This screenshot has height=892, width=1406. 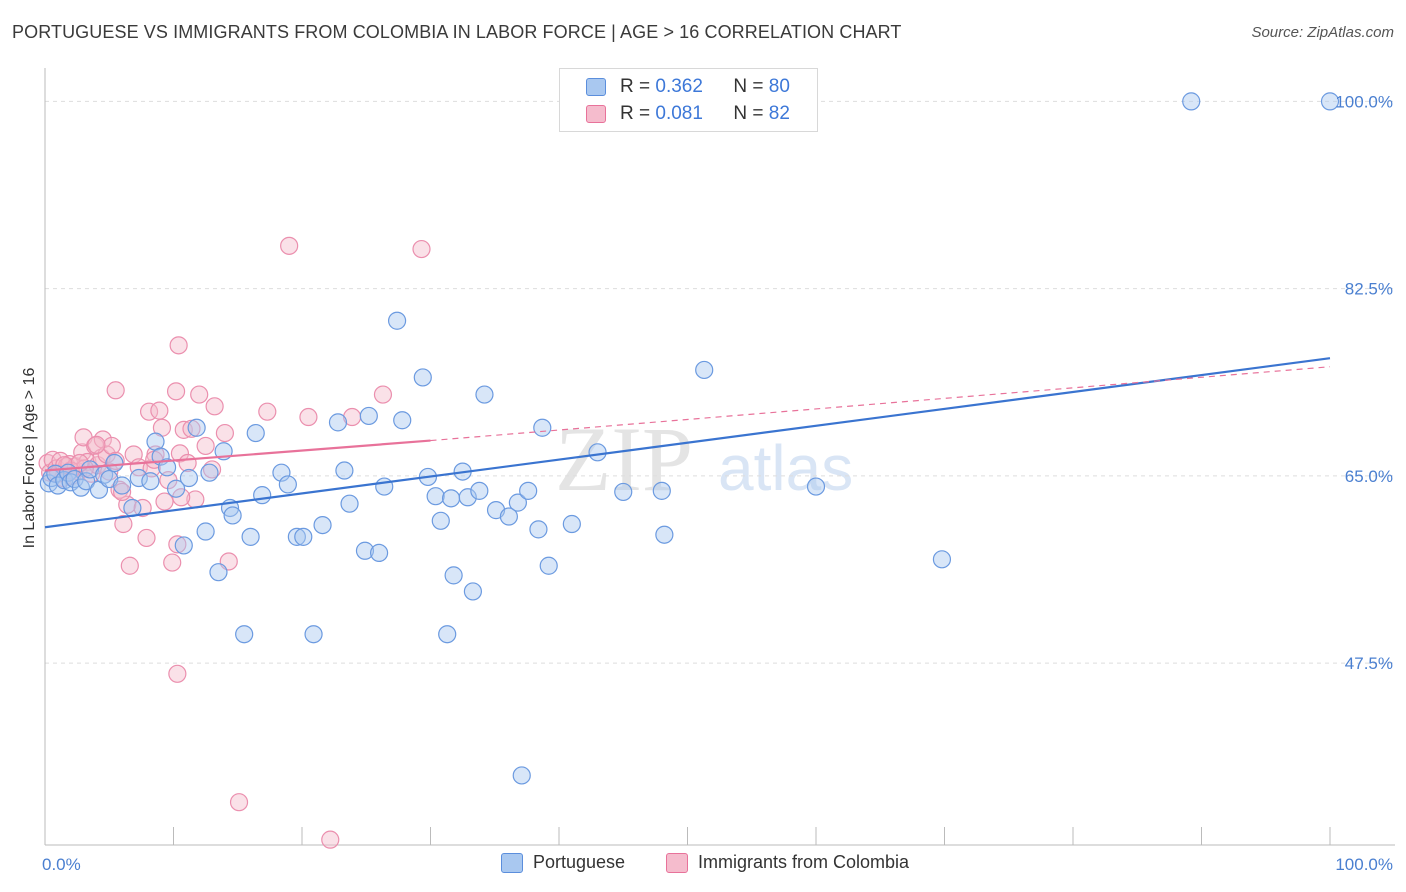 What do you see at coordinates (1369, 663) in the screenshot?
I see `y-tick-label: 47.5%` at bounding box center [1369, 663].